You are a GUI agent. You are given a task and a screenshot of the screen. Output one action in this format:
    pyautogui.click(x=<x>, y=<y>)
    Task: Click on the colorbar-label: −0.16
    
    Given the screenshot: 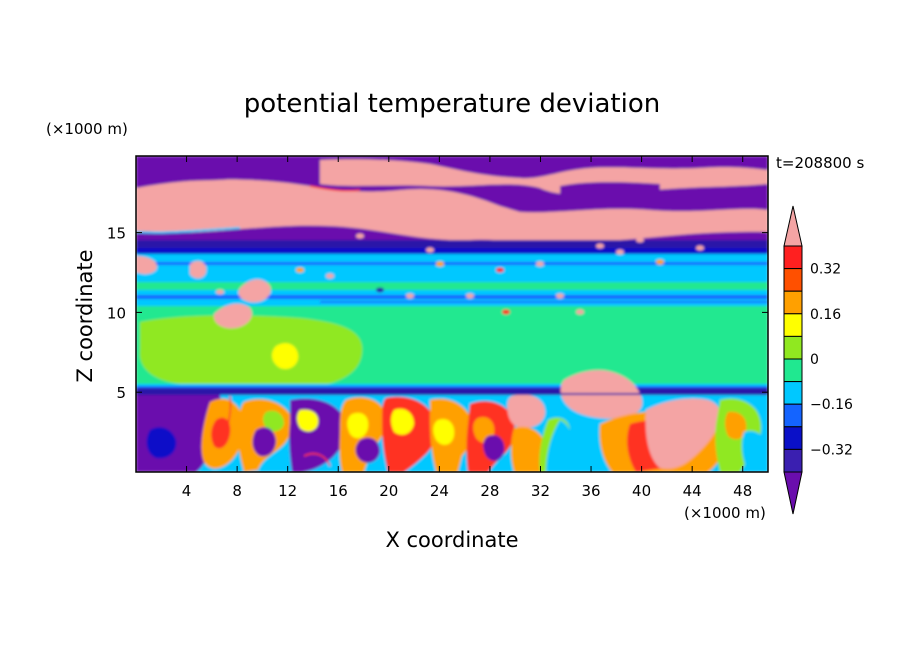 What is the action you would take?
    pyautogui.click(x=831, y=405)
    